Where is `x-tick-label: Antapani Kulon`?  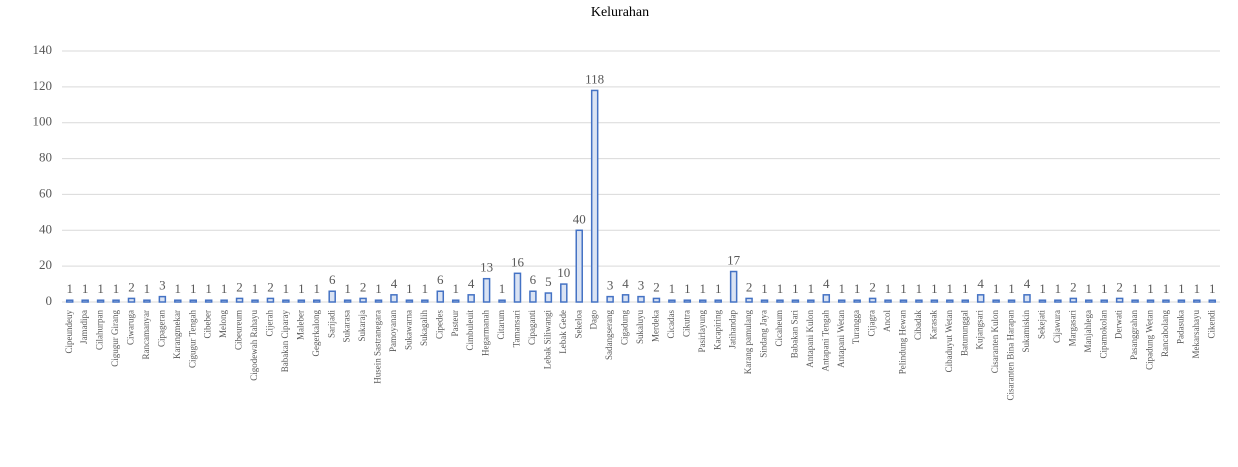 x-tick-label: Antapani Kulon is located at coordinates (810, 339).